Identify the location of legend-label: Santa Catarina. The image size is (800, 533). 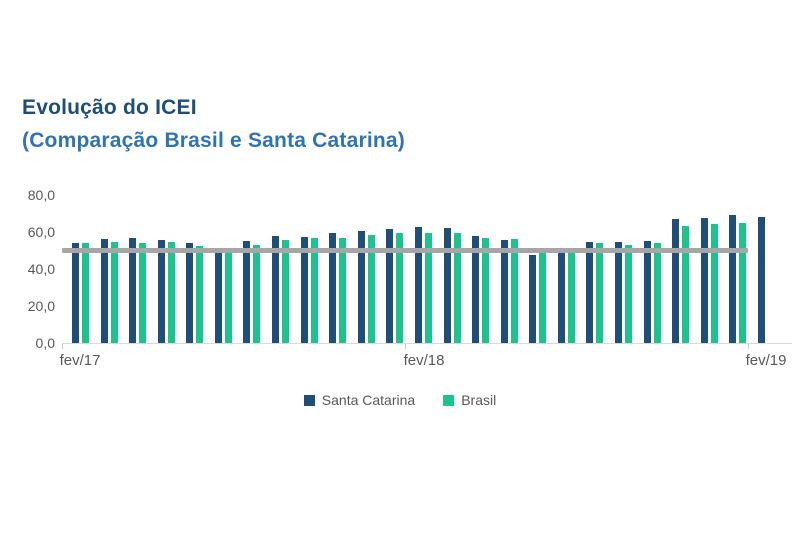
(368, 400).